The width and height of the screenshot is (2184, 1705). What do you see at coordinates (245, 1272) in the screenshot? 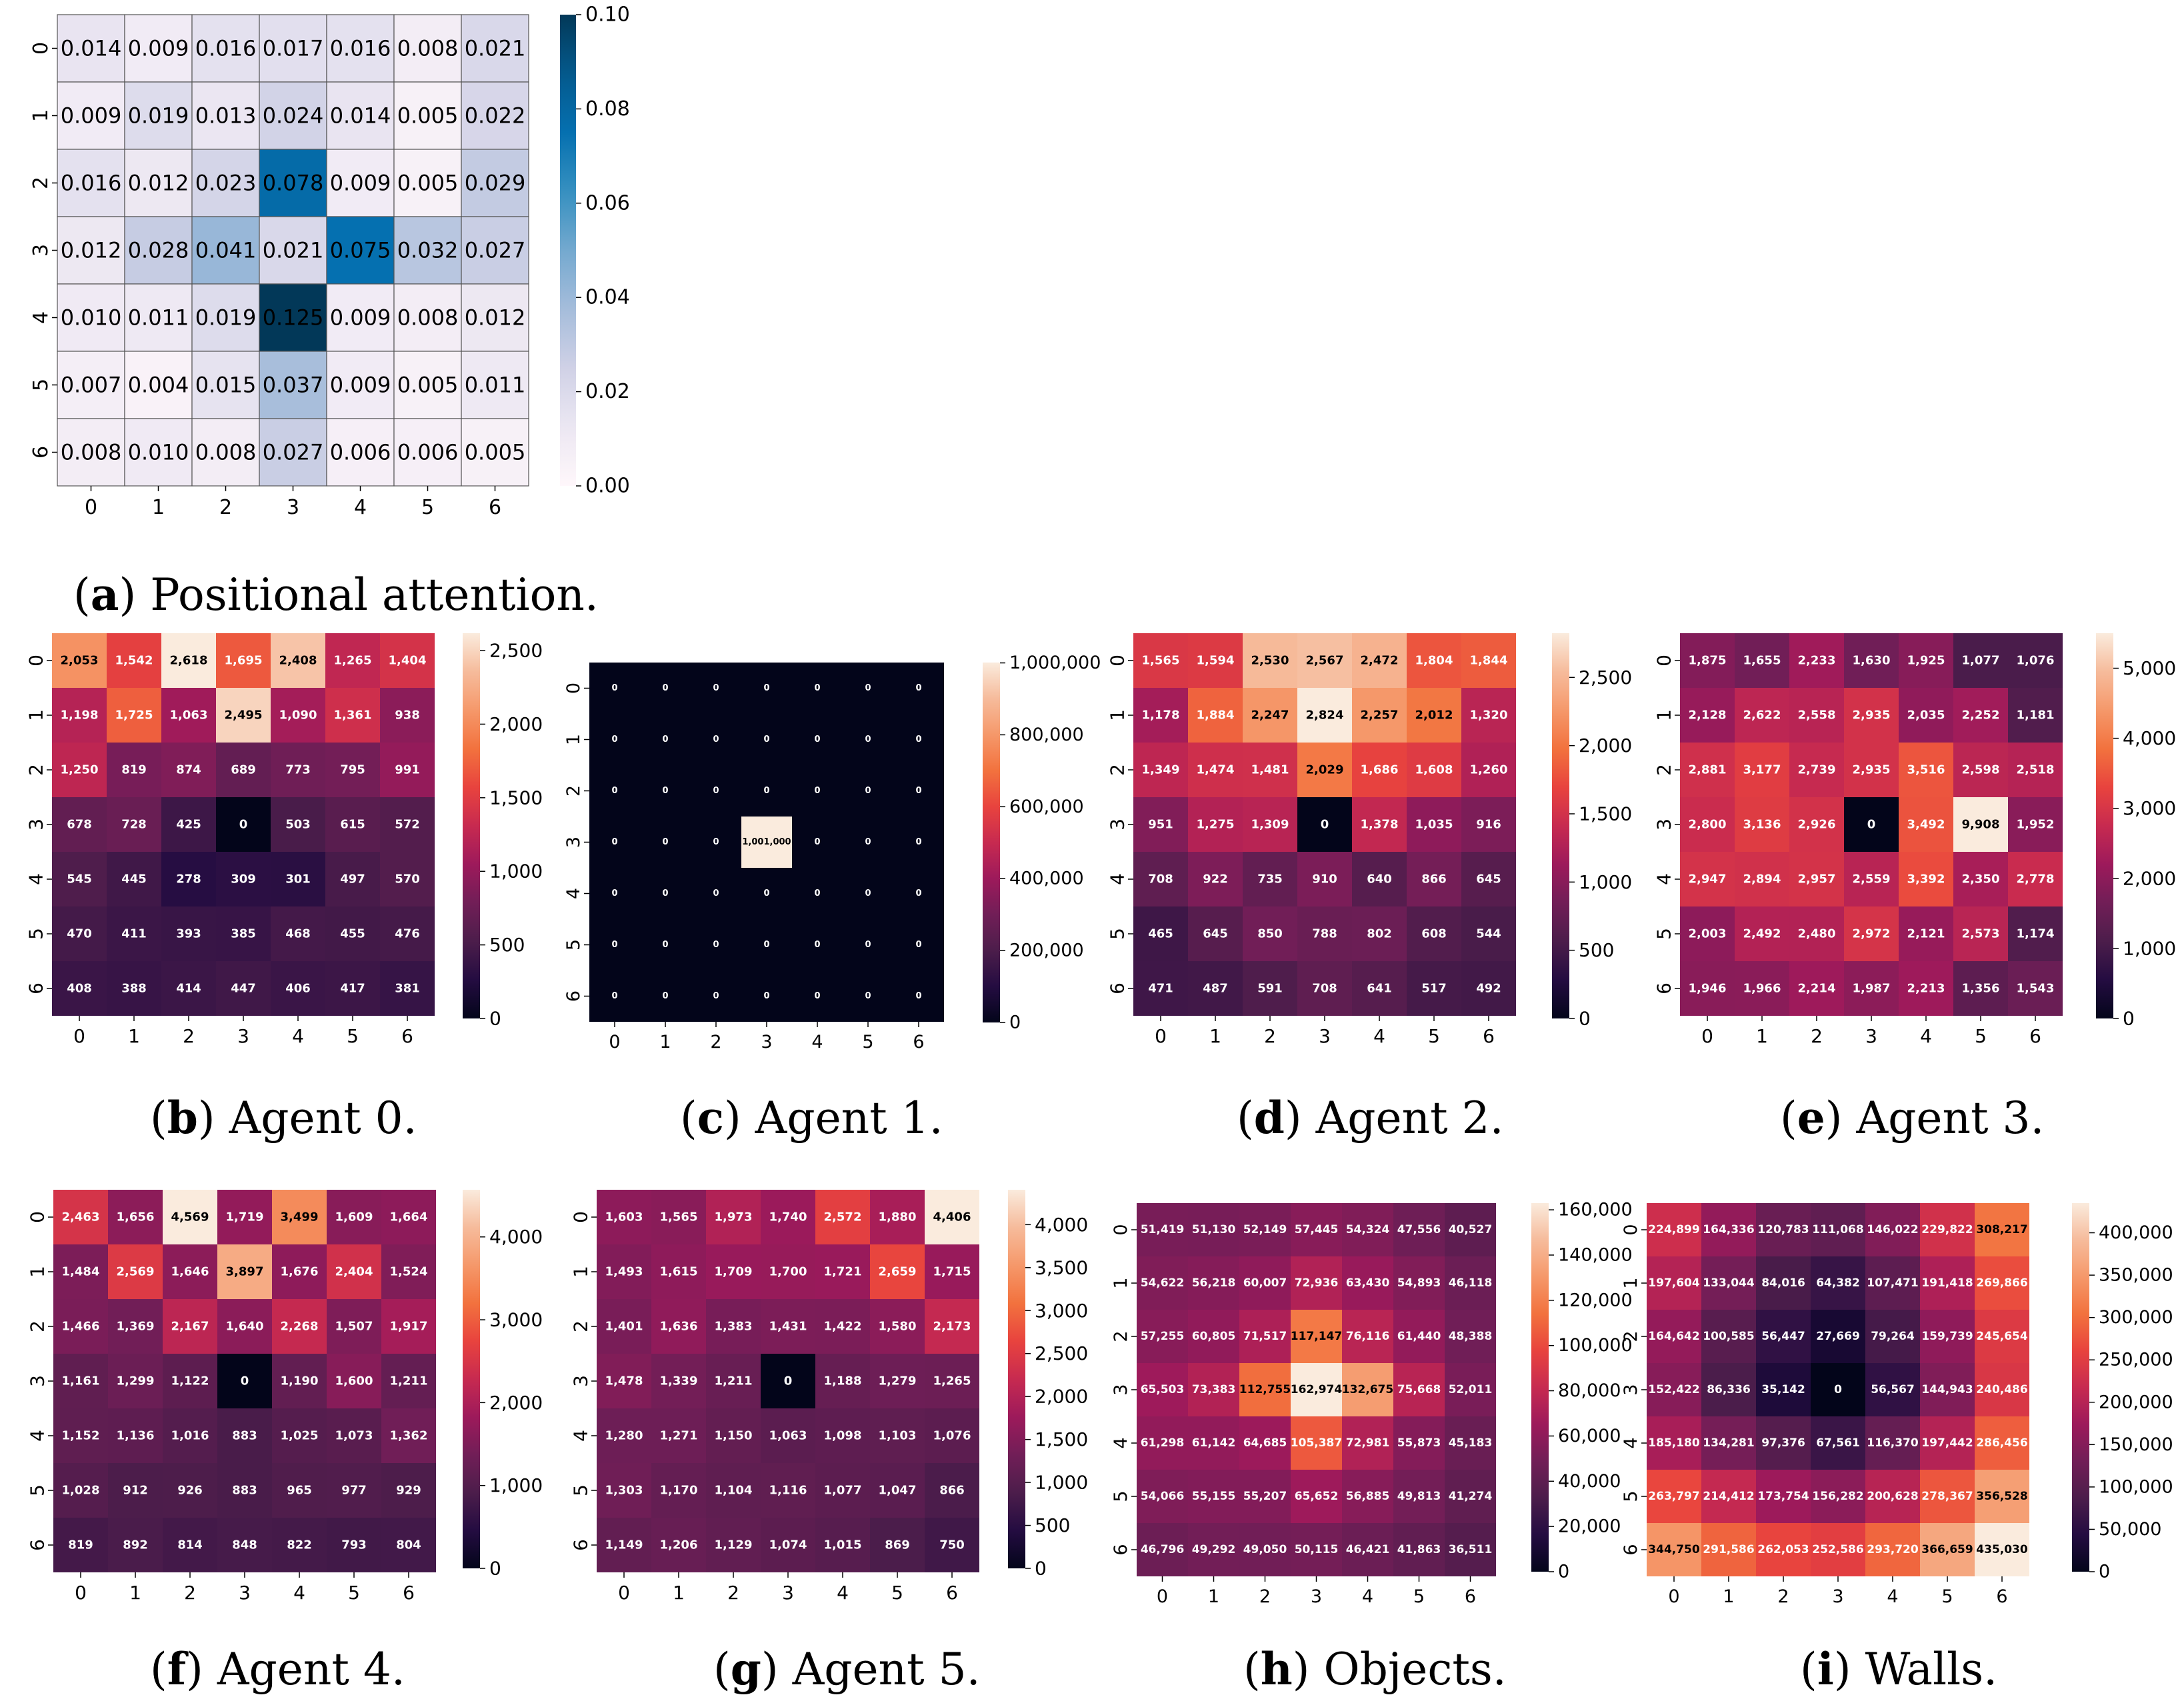
I see `heatmap-f-value-label: 3,897` at bounding box center [245, 1272].